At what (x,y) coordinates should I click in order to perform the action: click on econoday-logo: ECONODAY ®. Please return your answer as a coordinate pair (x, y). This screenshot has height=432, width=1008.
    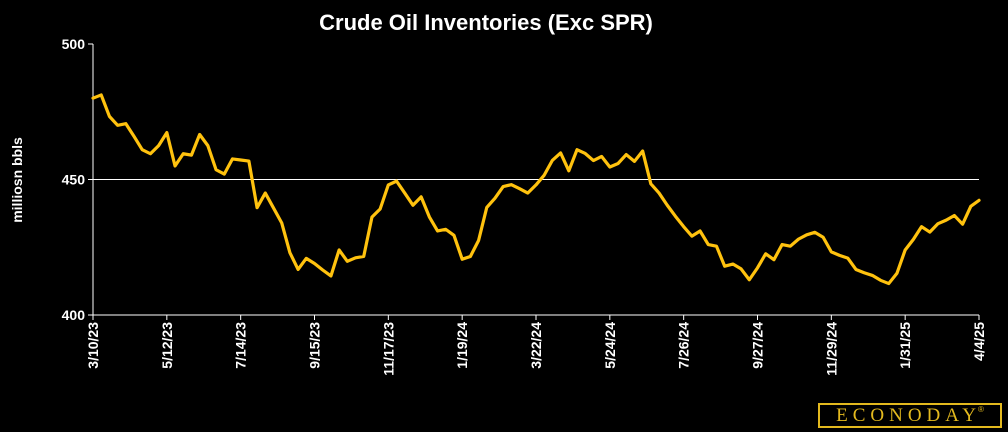
    Looking at the image, I should click on (910, 415).